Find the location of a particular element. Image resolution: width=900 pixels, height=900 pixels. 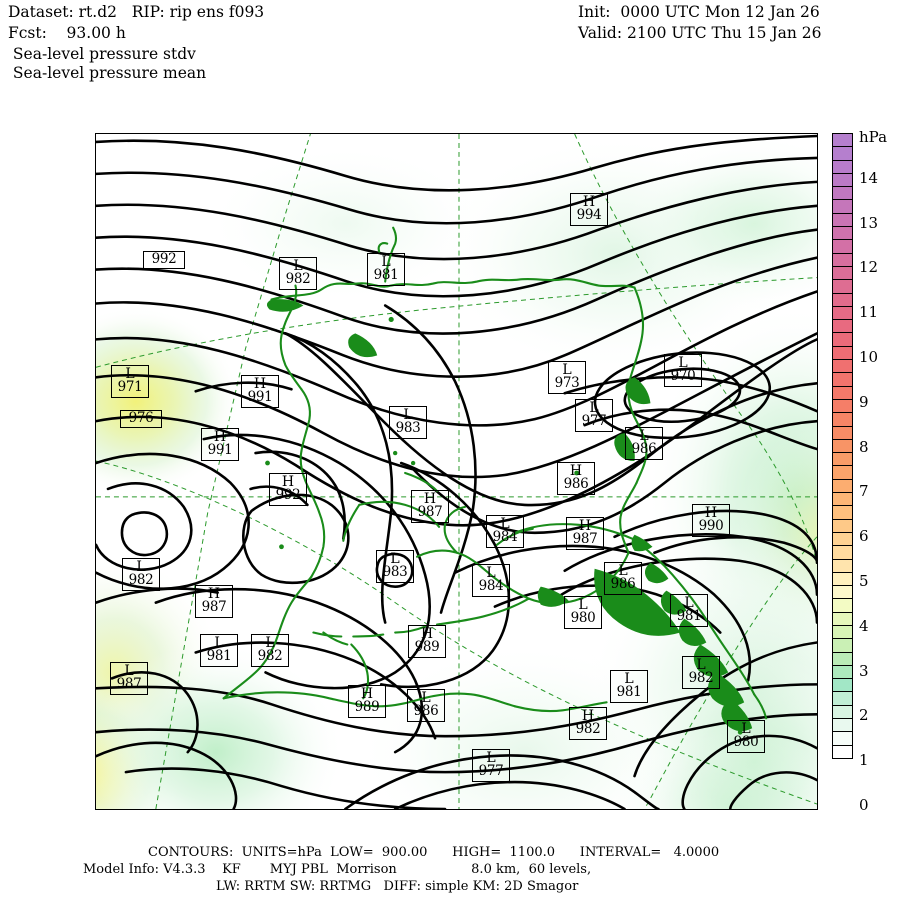

pressure-label-l-986: L 986 is located at coordinates (426, 705).